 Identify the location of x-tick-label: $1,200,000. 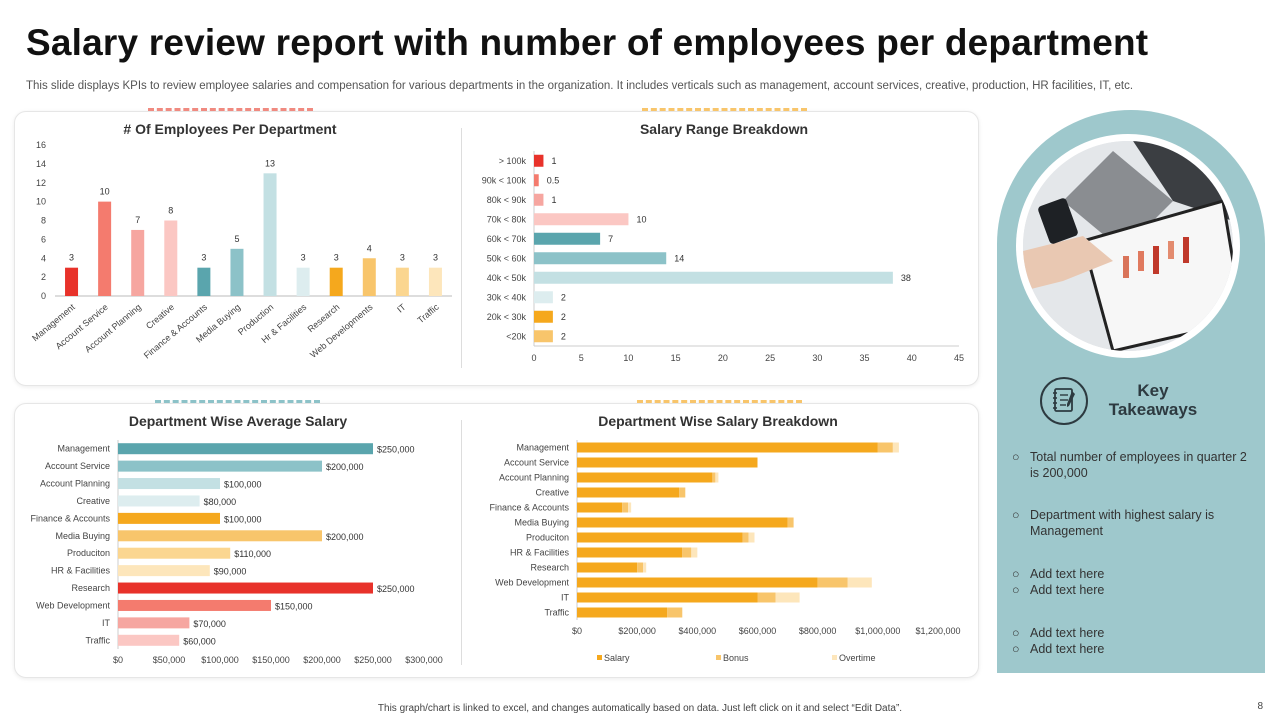
(937, 631).